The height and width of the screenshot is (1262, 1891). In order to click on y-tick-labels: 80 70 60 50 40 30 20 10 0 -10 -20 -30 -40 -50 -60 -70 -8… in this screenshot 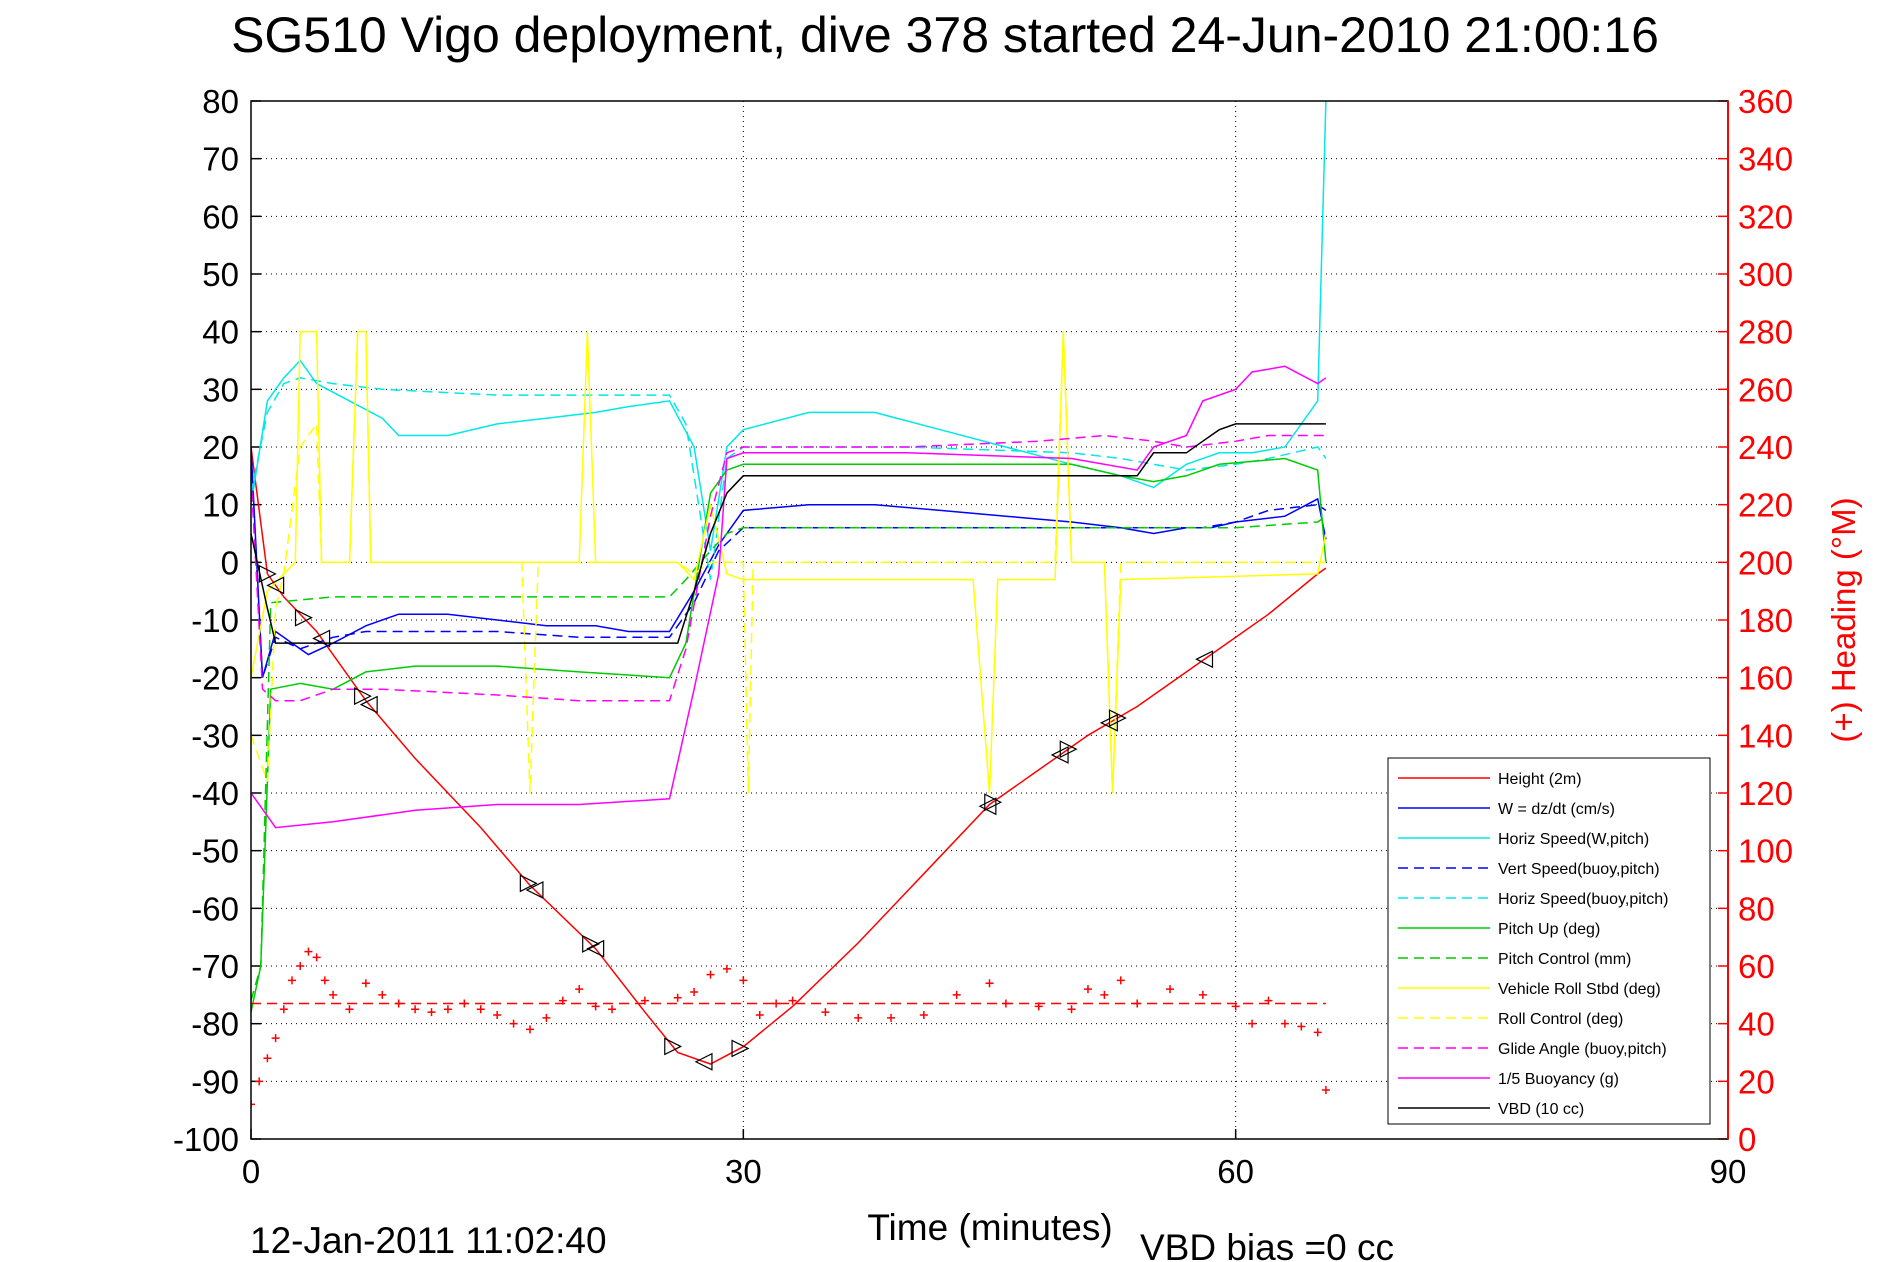, I will do `click(206, 620)`.